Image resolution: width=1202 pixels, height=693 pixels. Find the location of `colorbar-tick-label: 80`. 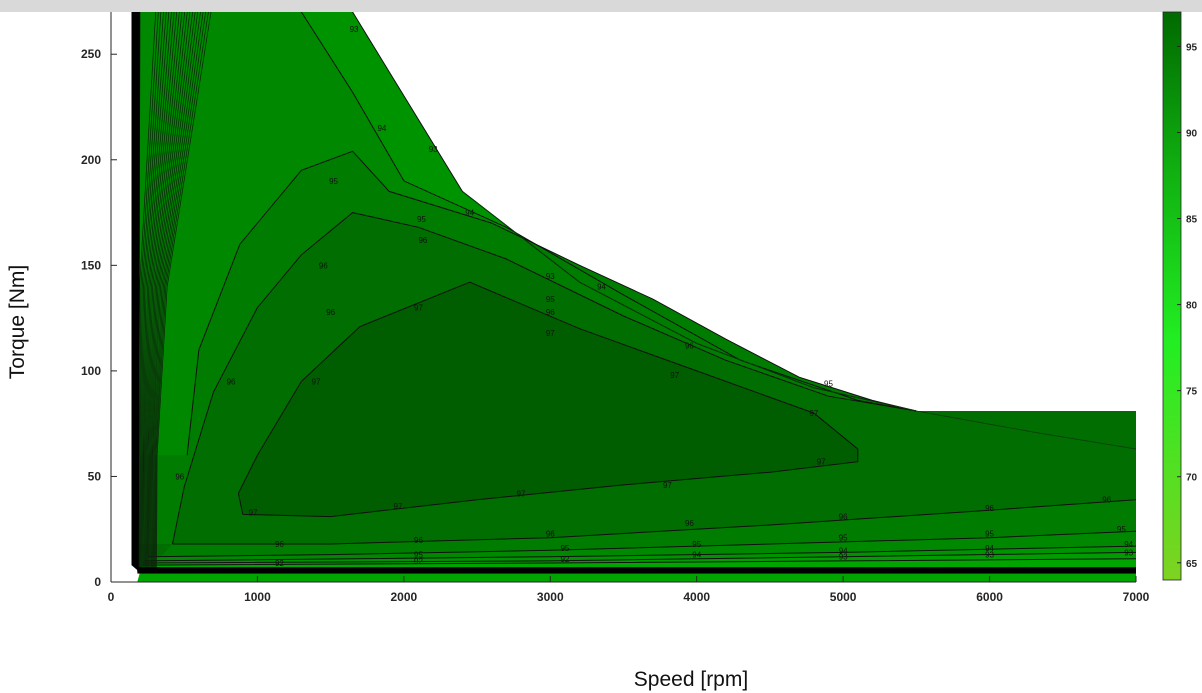

colorbar-tick-label: 80 is located at coordinates (1192, 306).